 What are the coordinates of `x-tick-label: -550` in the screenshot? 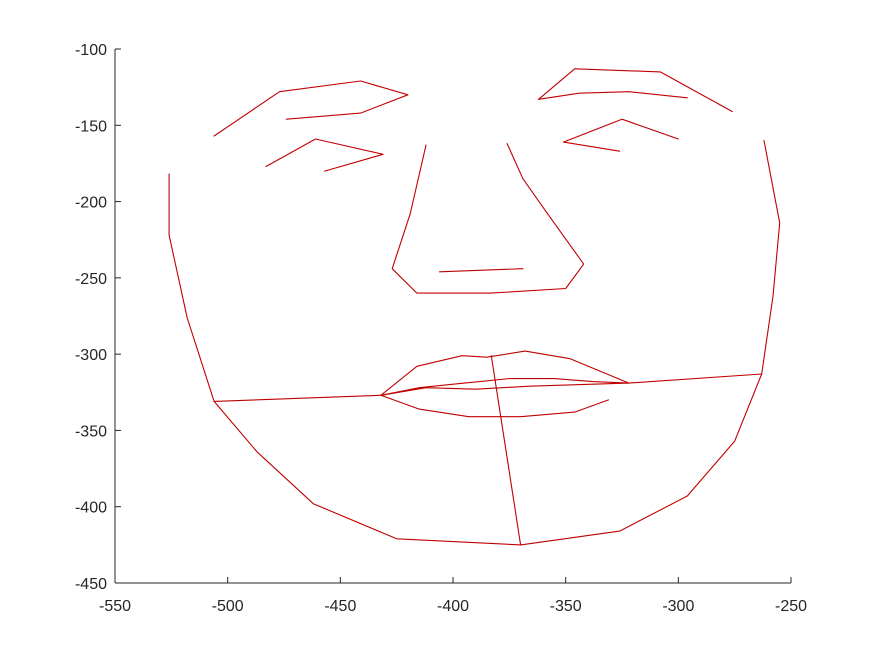 It's located at (115, 606).